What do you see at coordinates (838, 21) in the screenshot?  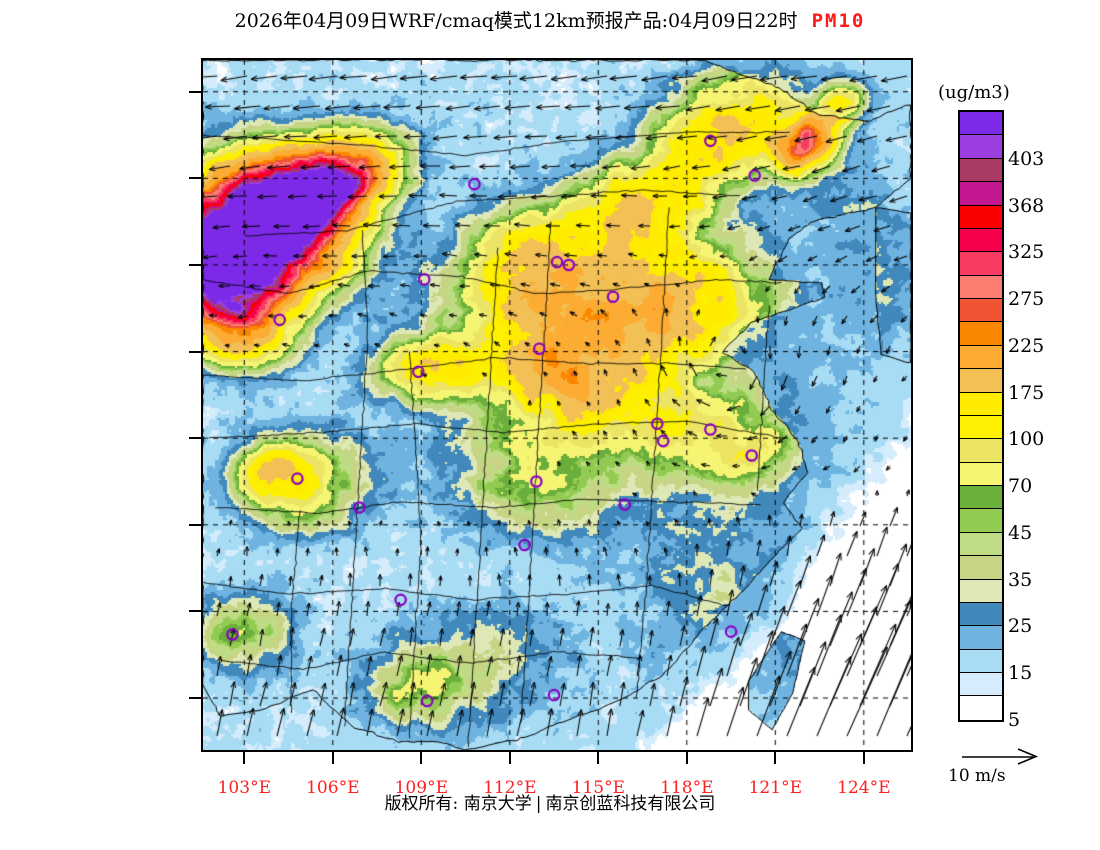 I see `title-pollutant-label: PM10` at bounding box center [838, 21].